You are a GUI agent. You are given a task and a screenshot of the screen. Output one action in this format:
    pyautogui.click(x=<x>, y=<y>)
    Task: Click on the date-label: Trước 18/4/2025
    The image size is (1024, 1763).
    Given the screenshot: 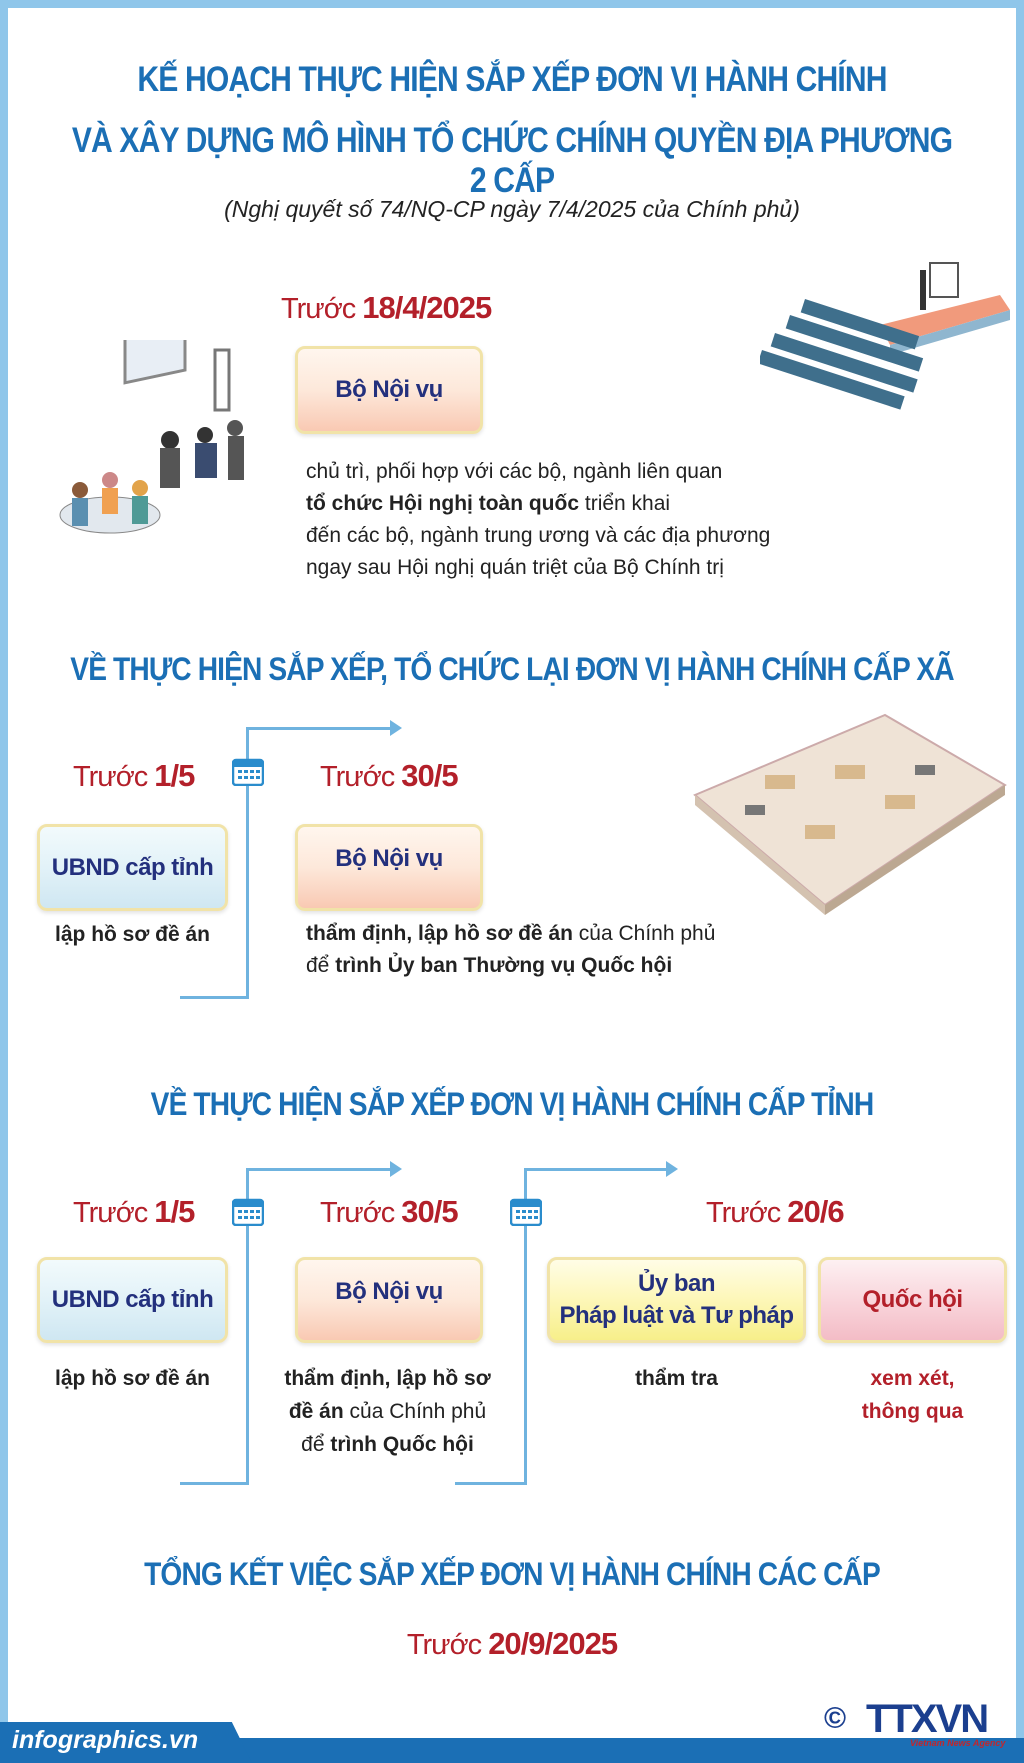 What is the action you would take?
    pyautogui.click(x=386, y=307)
    